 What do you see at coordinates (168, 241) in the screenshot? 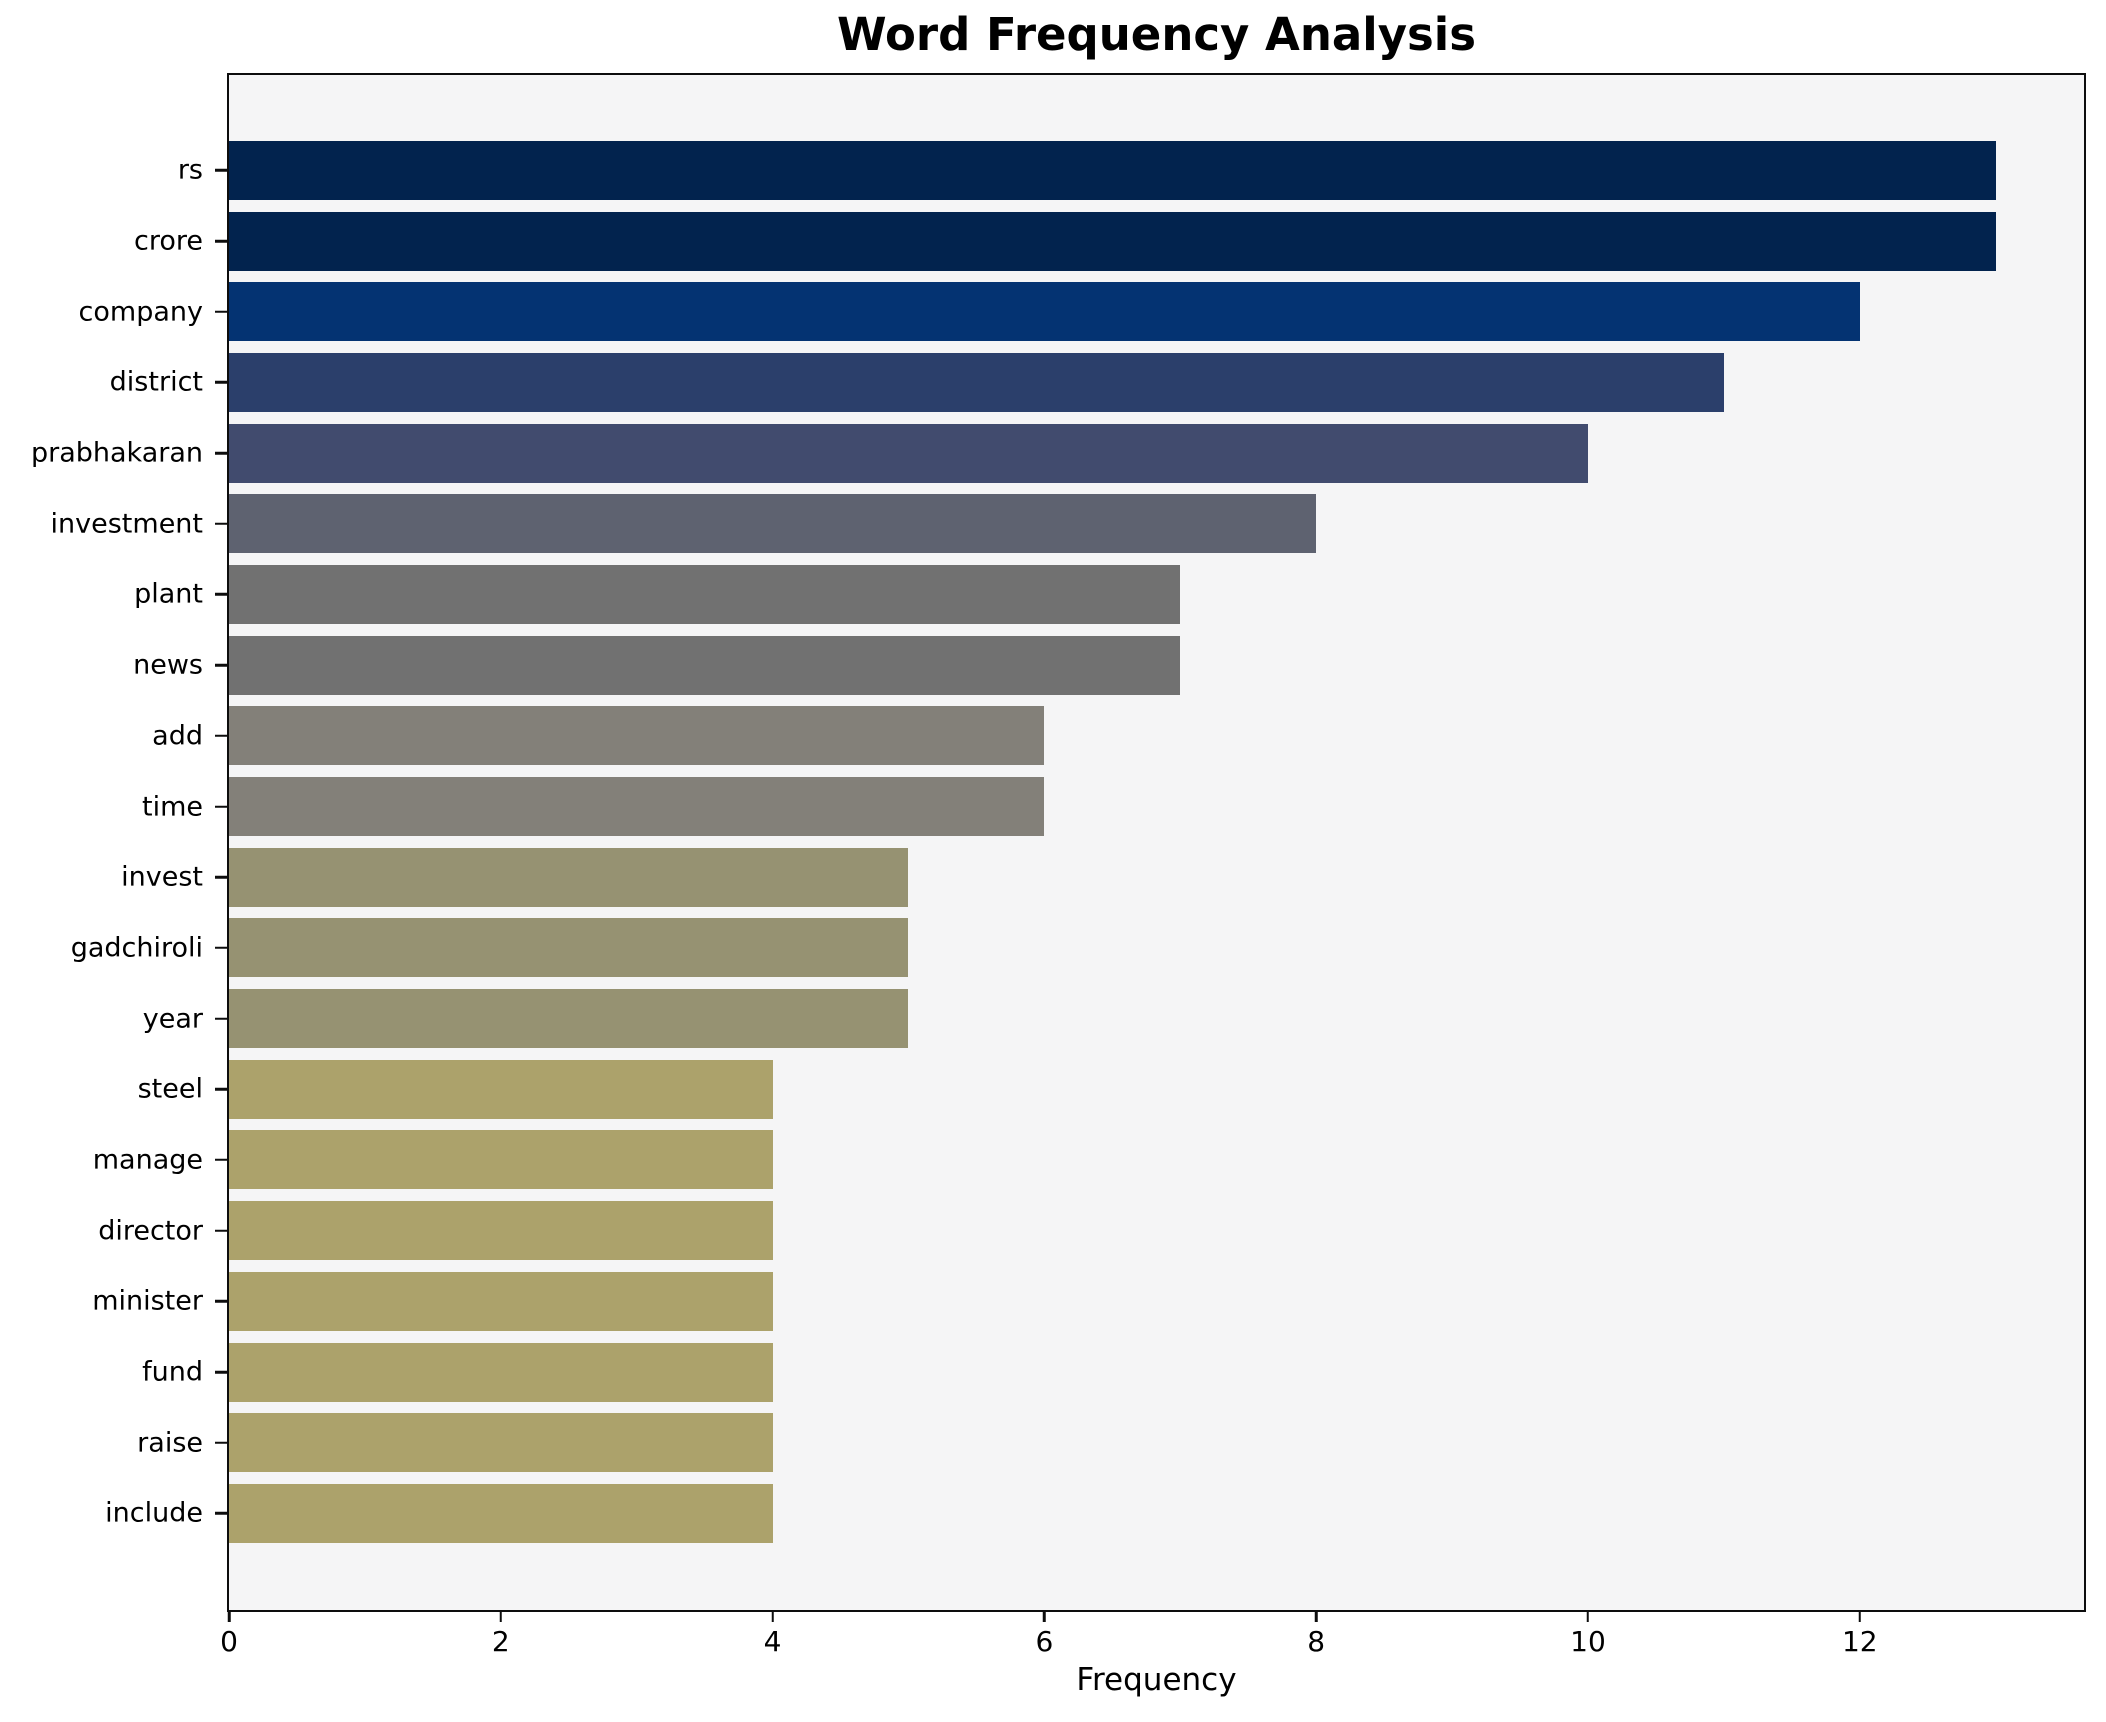
I see `y-category-label: crore` at bounding box center [168, 241].